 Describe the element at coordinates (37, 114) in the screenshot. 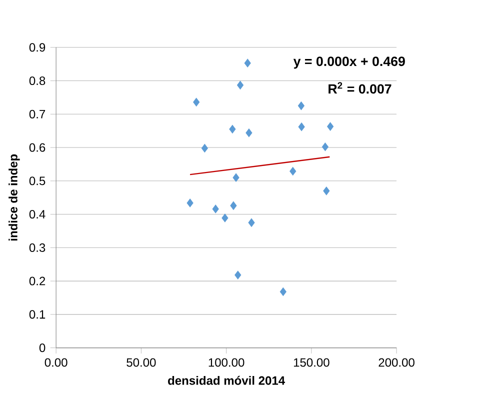

I see `y-tick-label: 0.7` at that location.